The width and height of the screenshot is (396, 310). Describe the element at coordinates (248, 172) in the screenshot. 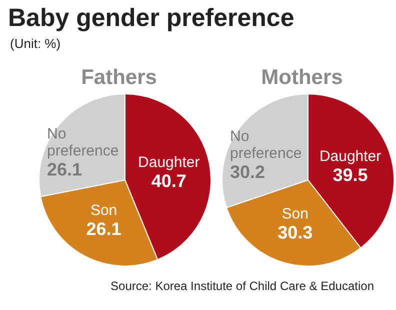

I see `data-label: 30.2` at that location.